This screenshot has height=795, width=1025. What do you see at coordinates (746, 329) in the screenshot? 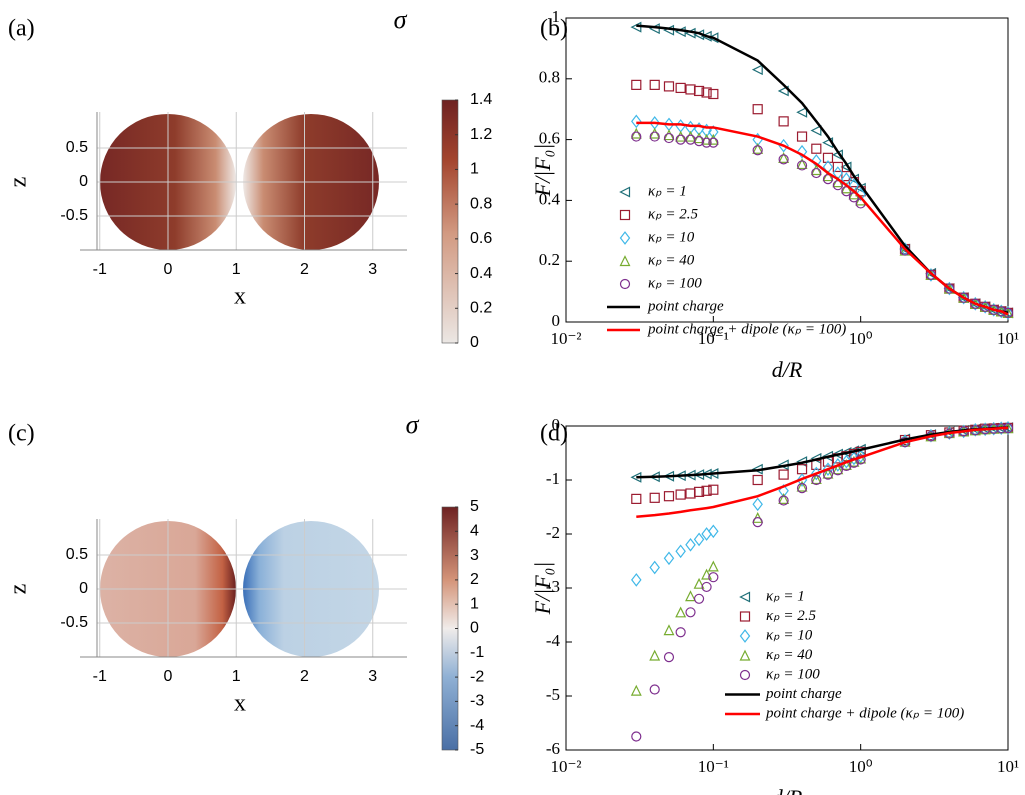
I see `legend-label: point charge + dipole (κₚ = 100)` at bounding box center [746, 329].